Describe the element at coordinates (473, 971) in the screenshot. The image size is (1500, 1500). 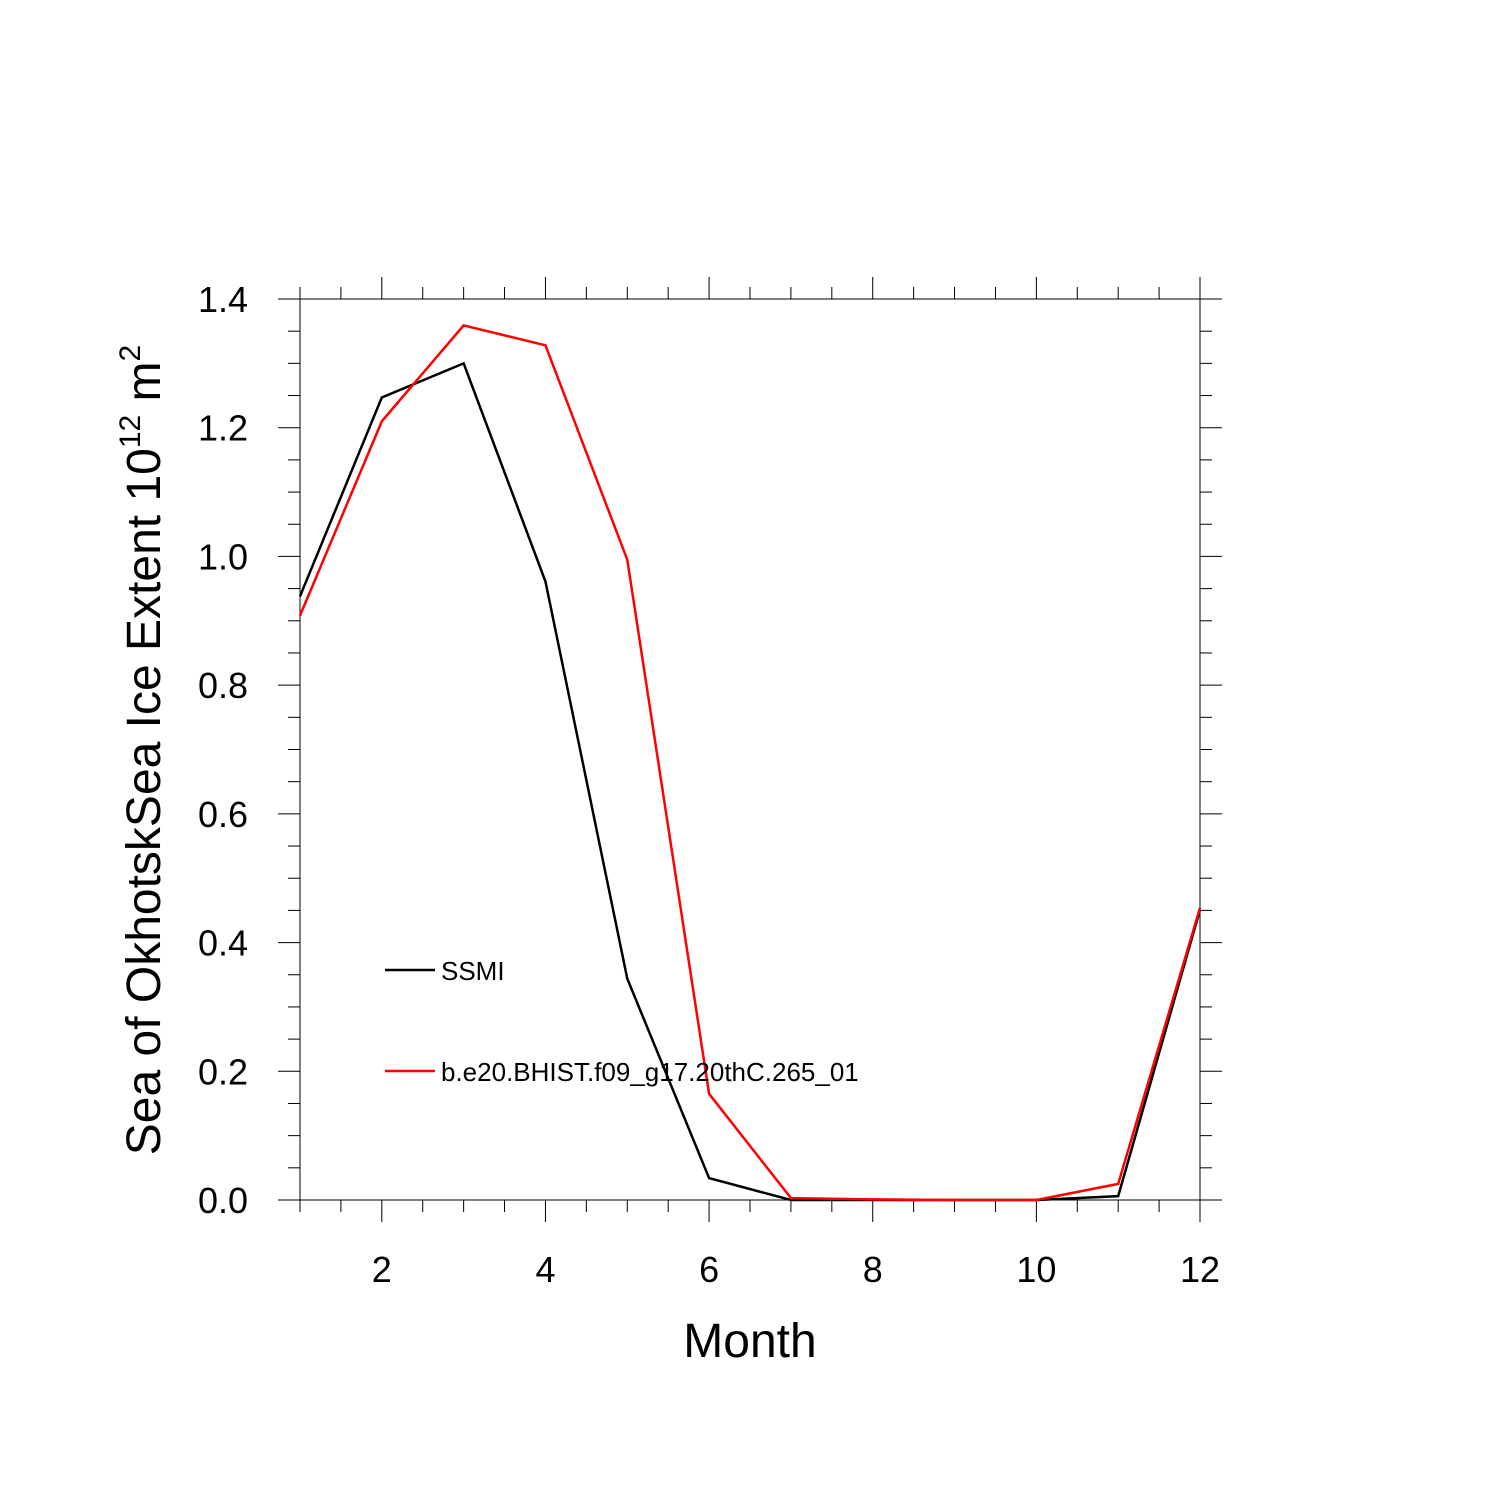
I see `legend-label: SSMI` at that location.